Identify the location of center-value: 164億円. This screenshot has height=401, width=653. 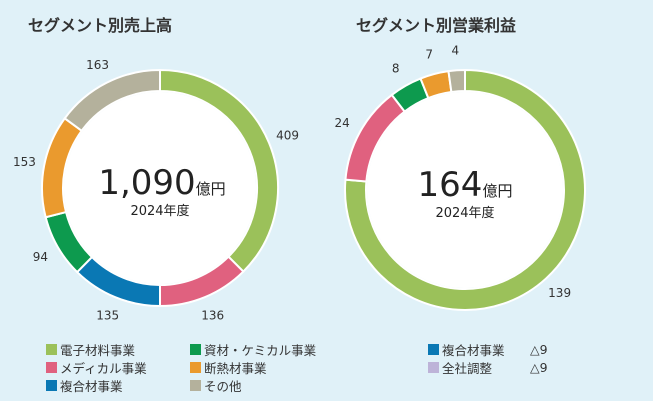
(465, 185).